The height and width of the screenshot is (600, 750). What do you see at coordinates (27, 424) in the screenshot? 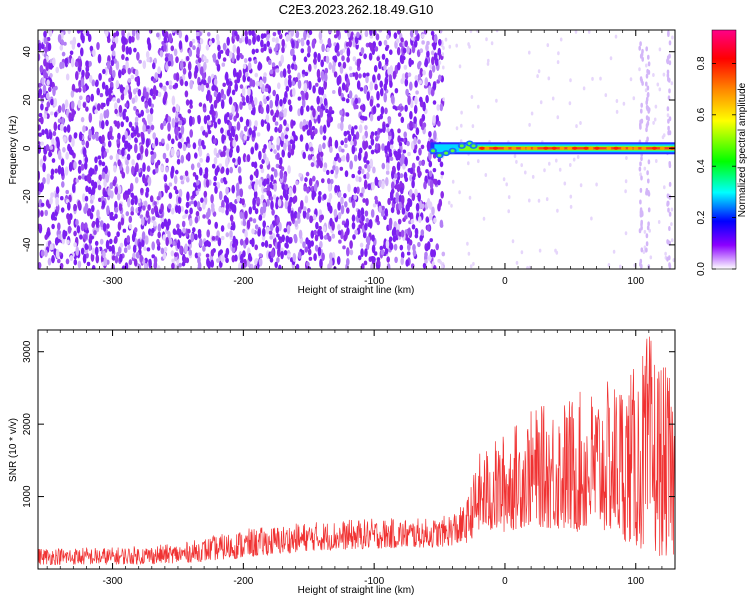
I see `y-tick-label: 2000` at bounding box center [27, 424].